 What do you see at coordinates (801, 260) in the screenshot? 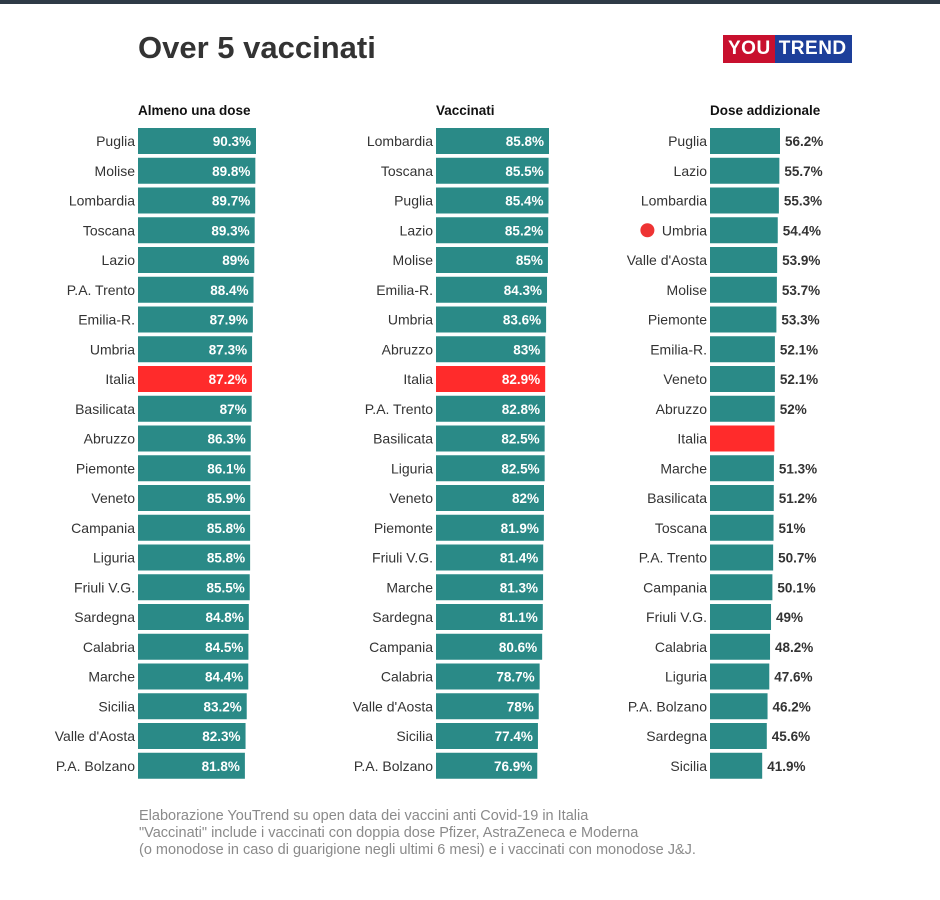
I see `value-label-valle-d-aosta: 53.9%` at bounding box center [801, 260].